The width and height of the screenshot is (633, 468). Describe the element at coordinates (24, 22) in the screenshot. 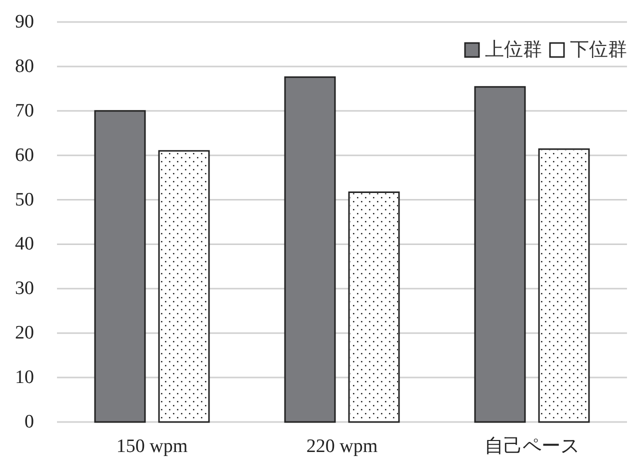

I see `y-tick-label: 90` at that location.